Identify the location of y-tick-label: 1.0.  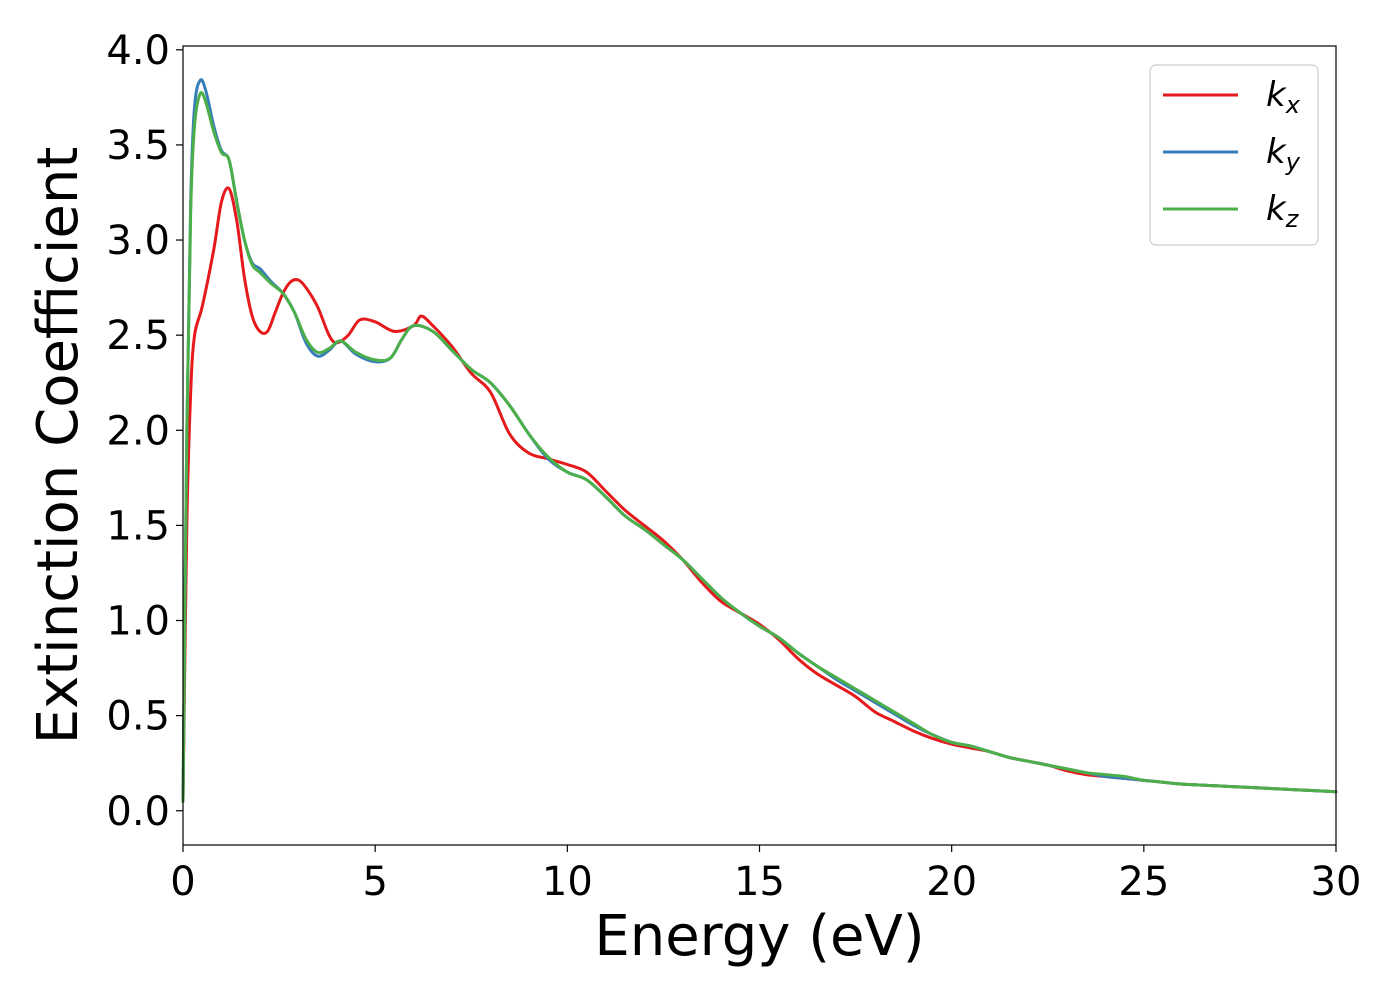
(138, 622).